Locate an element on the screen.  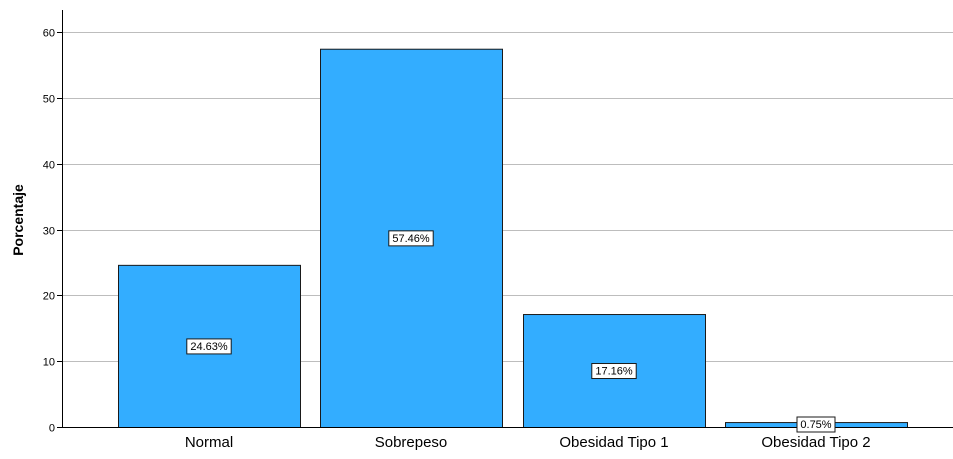
x-tick-label: Sobrepeso is located at coordinates (411, 442).